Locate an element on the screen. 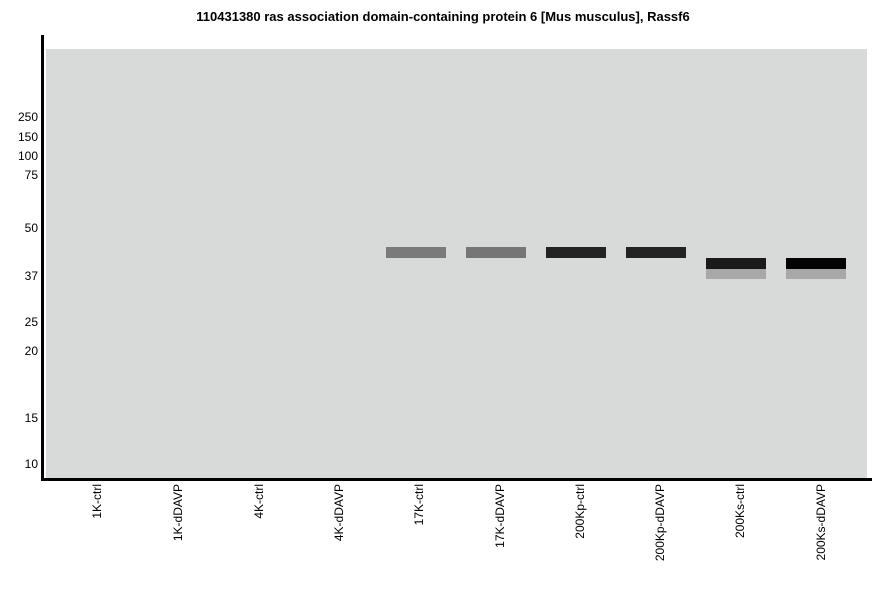 This screenshot has height=595, width=886. band-200Ks-ctrl-37kda is located at coordinates (736, 274).